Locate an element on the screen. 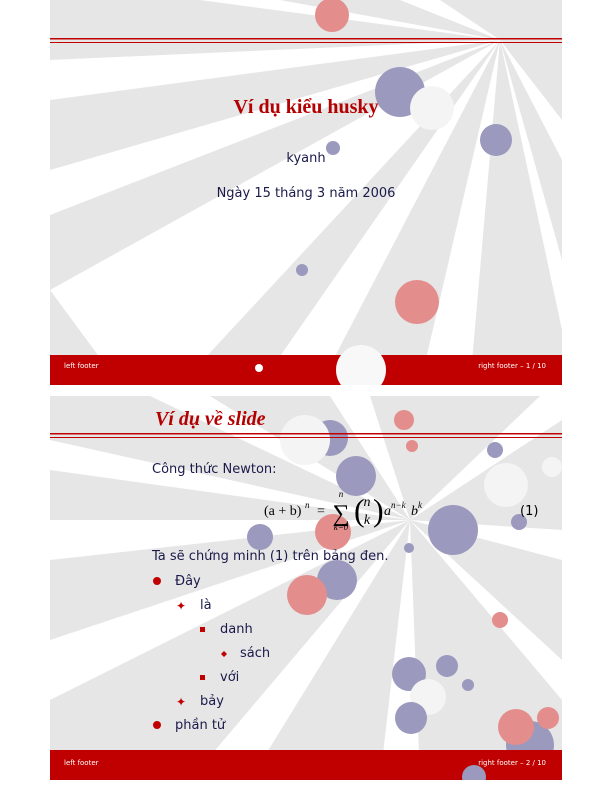 This screenshot has width=612, height=792. math: n−k is located at coordinates (399, 505).